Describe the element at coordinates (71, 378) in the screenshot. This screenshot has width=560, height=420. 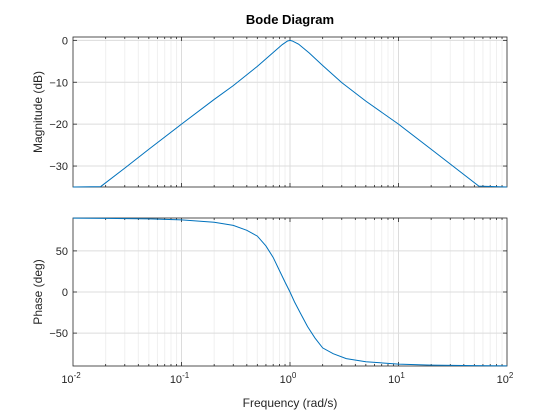
I see `x-tick-label: 10⁻²` at that location.